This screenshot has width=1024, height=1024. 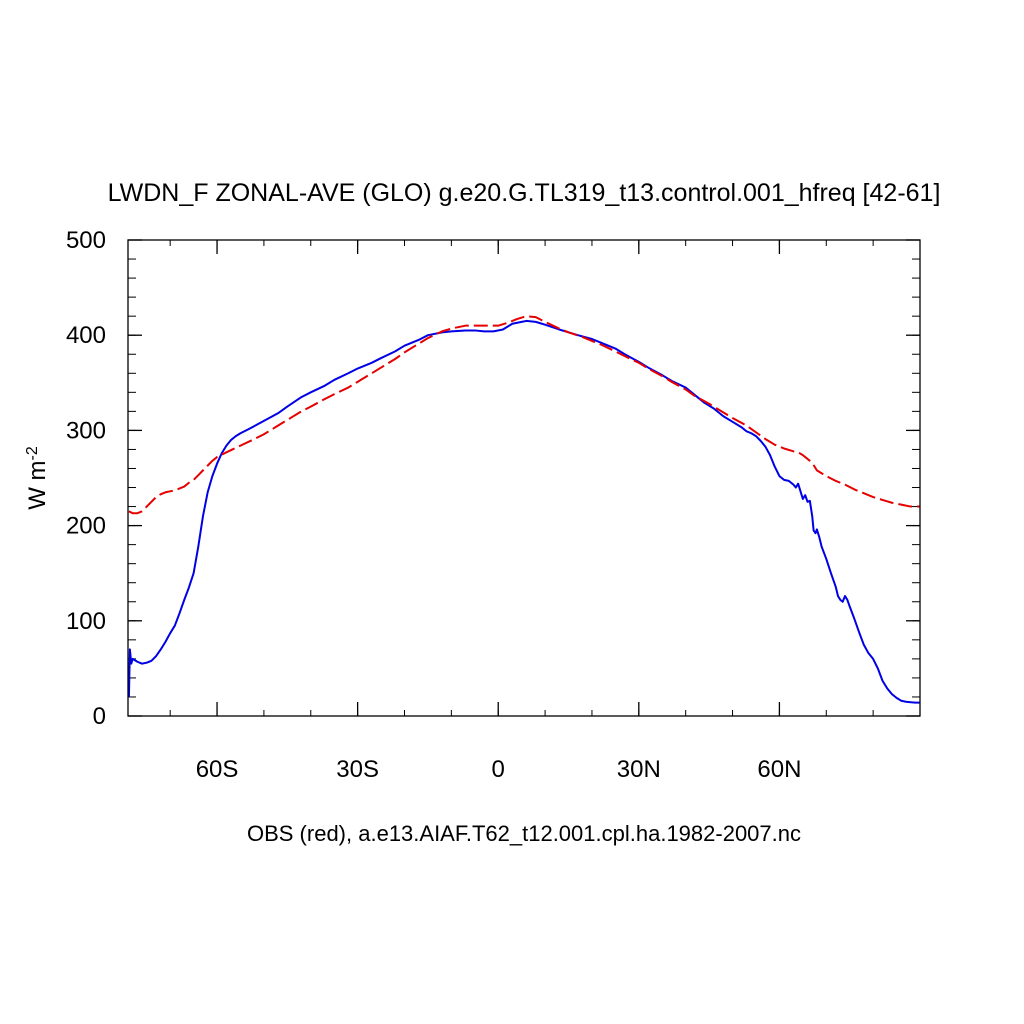 I want to click on y-axis-label: W m-2, so click(x=38, y=478).